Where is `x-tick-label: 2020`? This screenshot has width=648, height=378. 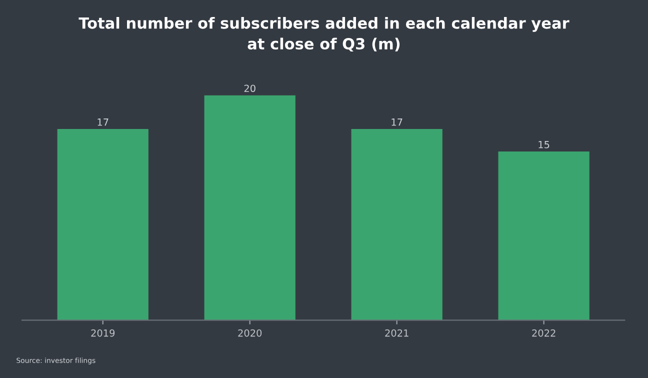 x-tick-label: 2020 is located at coordinates (250, 333).